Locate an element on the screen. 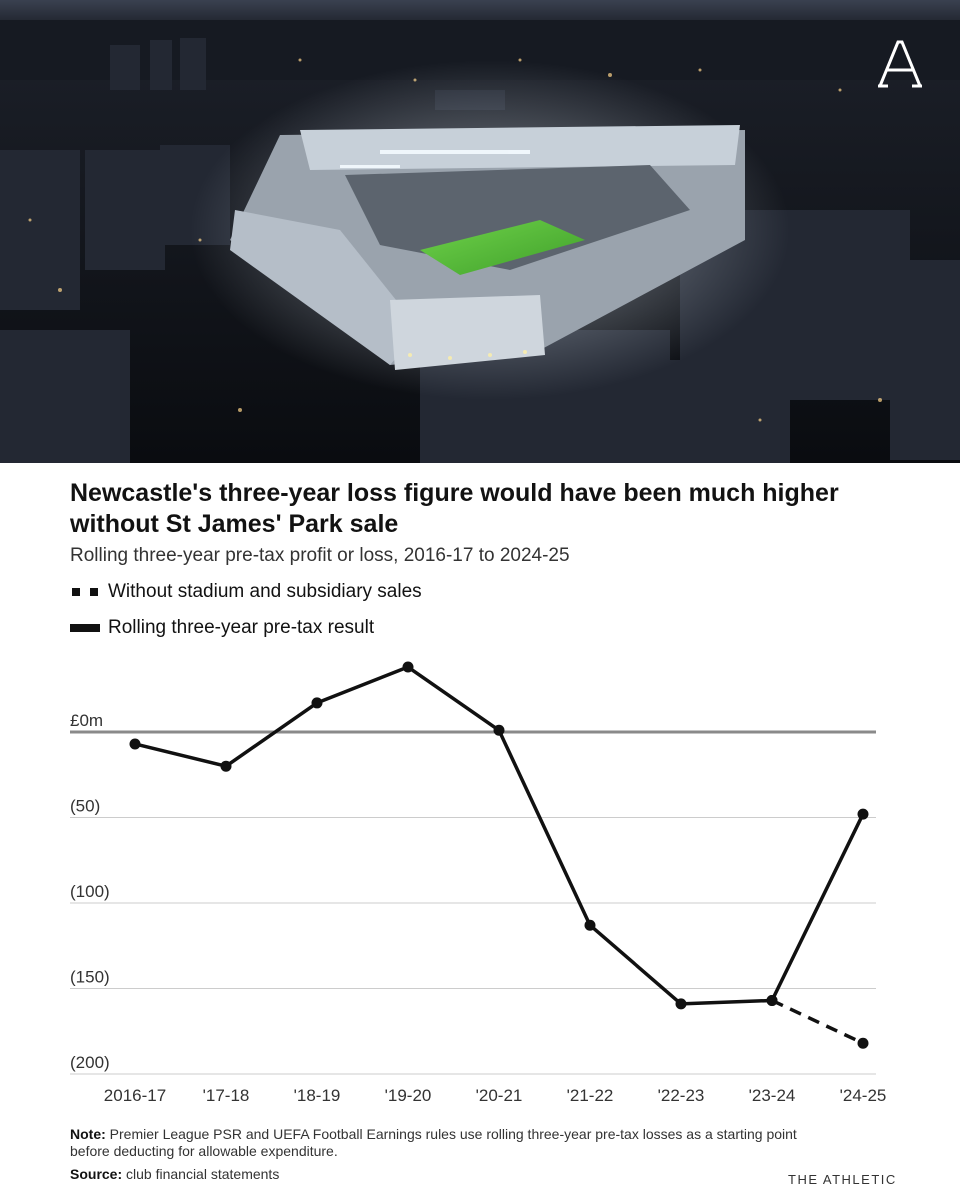  y-tick-label: (200) is located at coordinates (90, 1062).